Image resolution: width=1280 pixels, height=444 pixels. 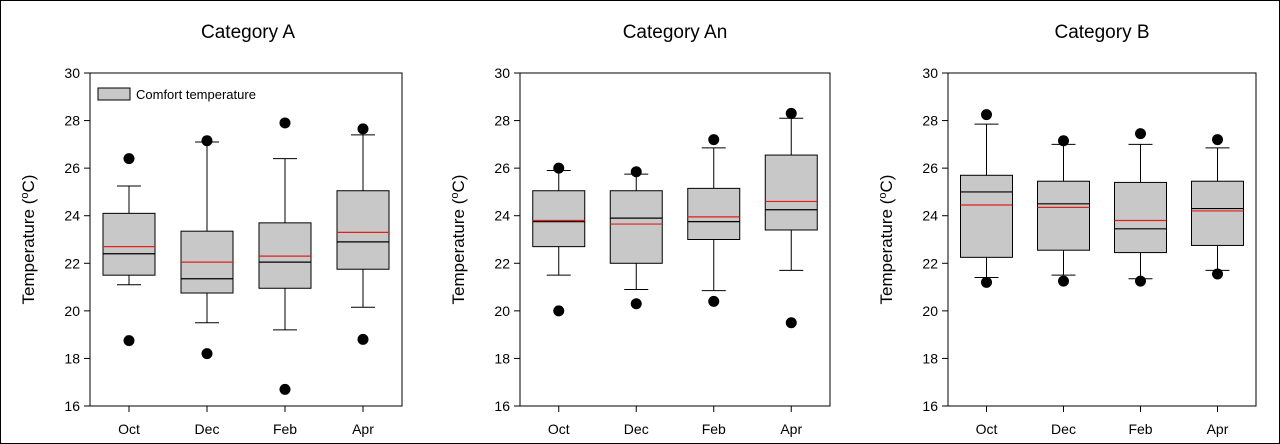 I want to click on legend-label: Comfort temperature, so click(x=196, y=94).